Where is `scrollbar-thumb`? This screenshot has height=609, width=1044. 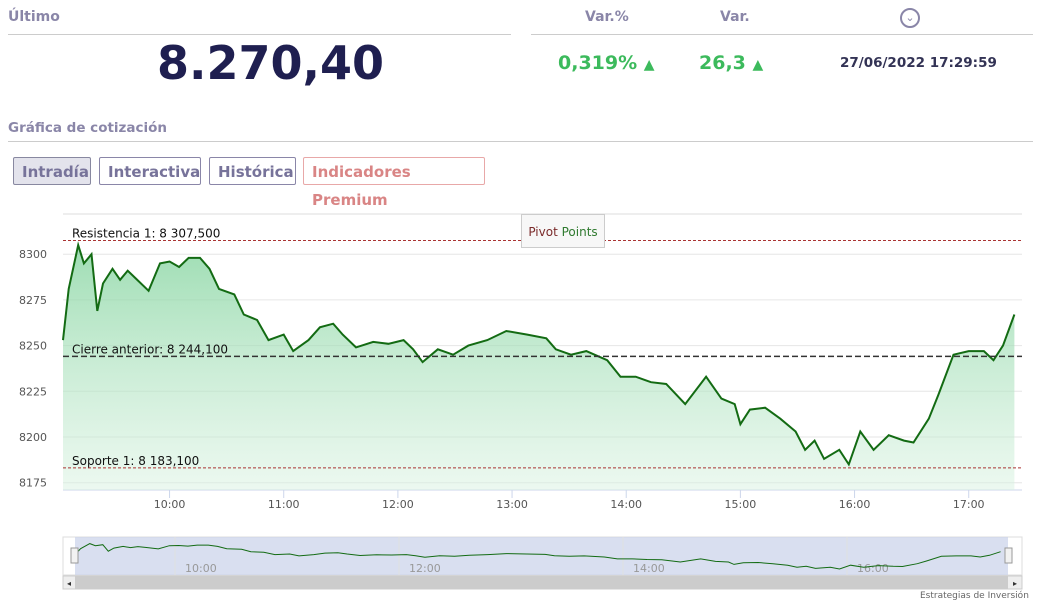 scrollbar-thumb is located at coordinates (541, 582).